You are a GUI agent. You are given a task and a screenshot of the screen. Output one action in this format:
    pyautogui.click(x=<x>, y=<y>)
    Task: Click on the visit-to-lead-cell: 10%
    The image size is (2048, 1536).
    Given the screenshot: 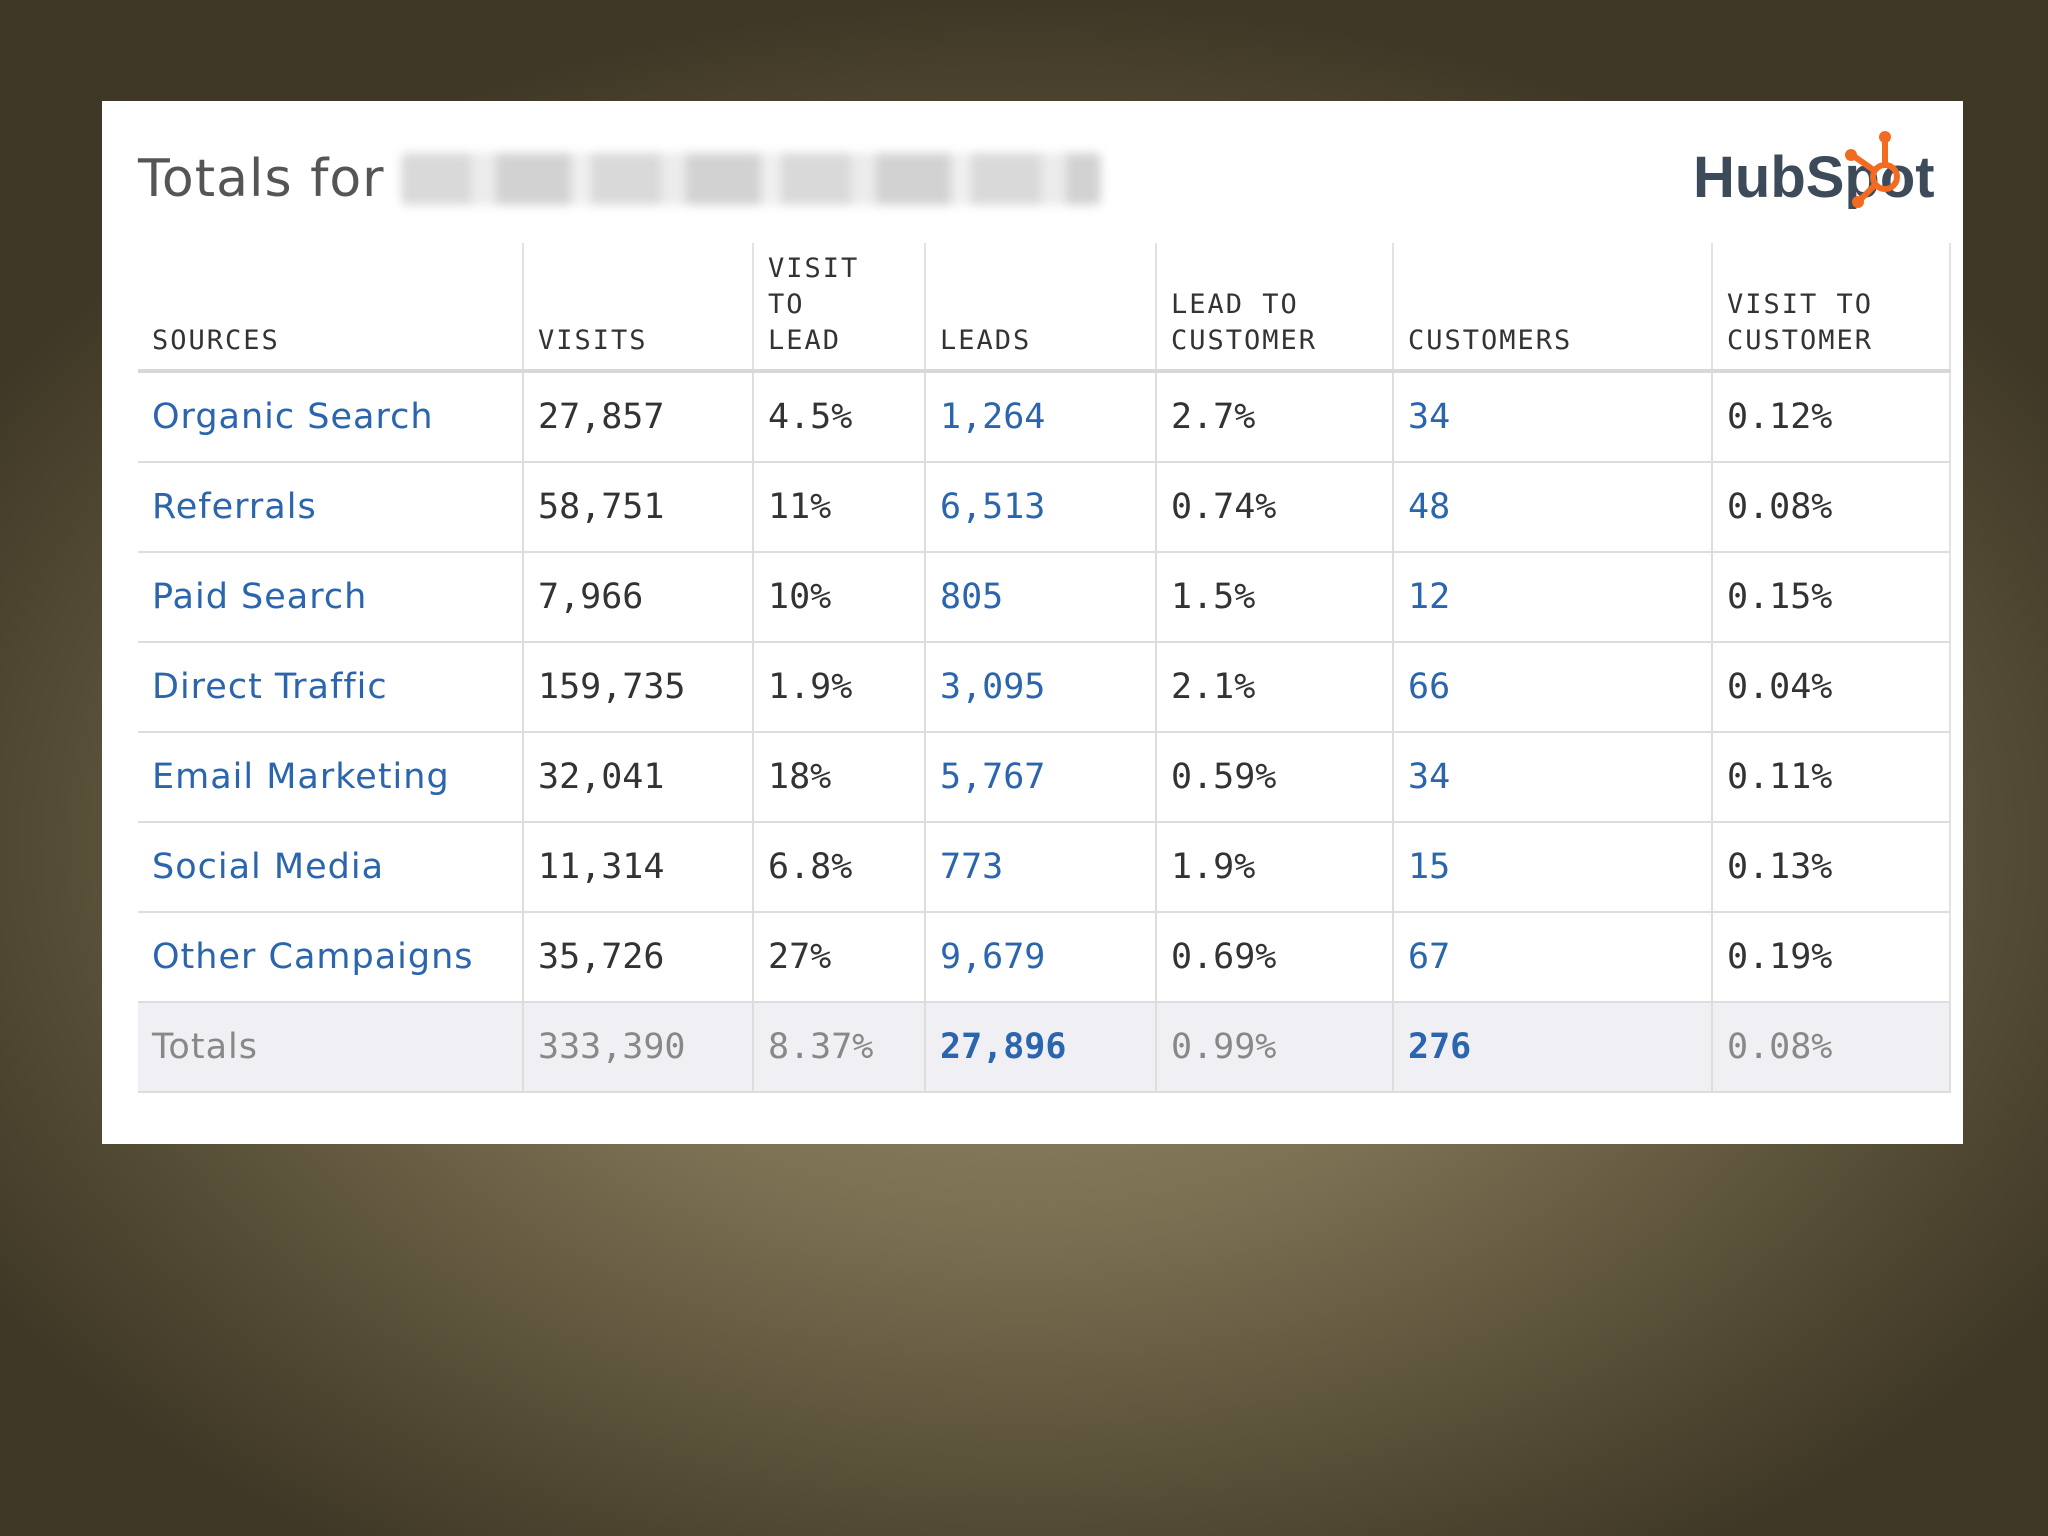 What is the action you would take?
    pyautogui.click(x=838, y=597)
    